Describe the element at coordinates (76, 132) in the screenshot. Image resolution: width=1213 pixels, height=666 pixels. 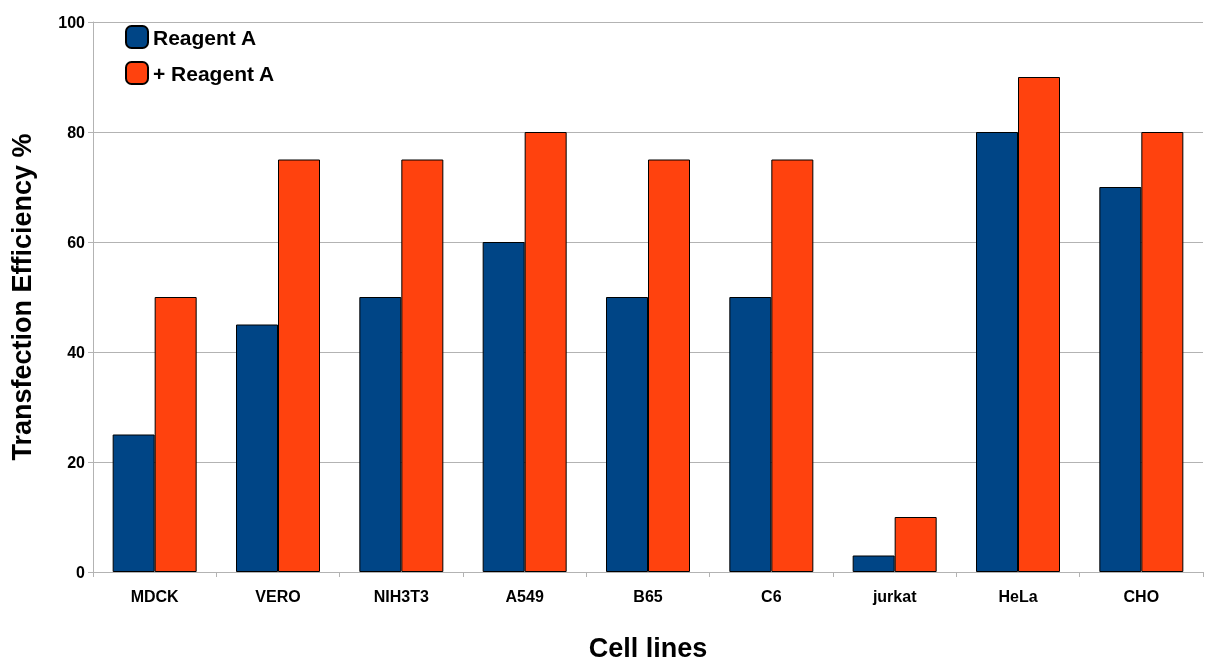
I see `y-tick-label: 80` at that location.